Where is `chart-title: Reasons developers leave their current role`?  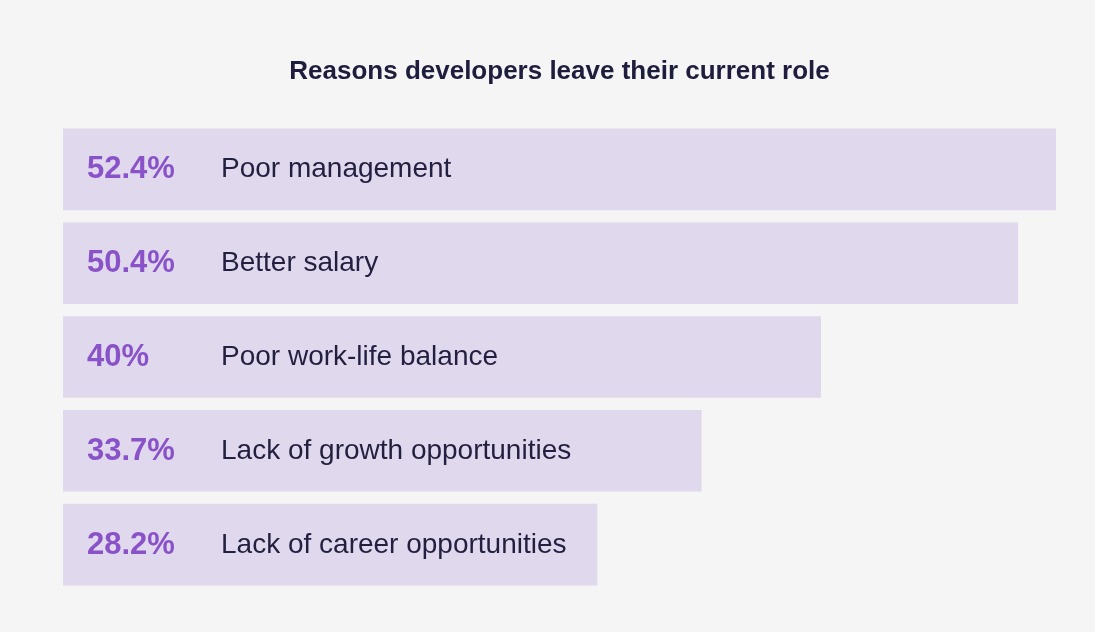 chart-title: Reasons developers leave their current role is located at coordinates (559, 70).